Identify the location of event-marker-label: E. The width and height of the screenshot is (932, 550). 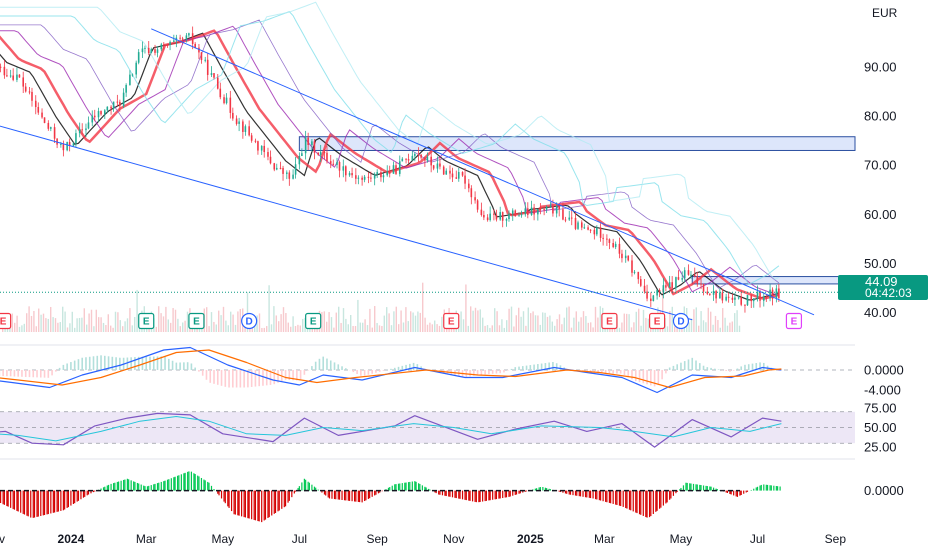
(657, 322).